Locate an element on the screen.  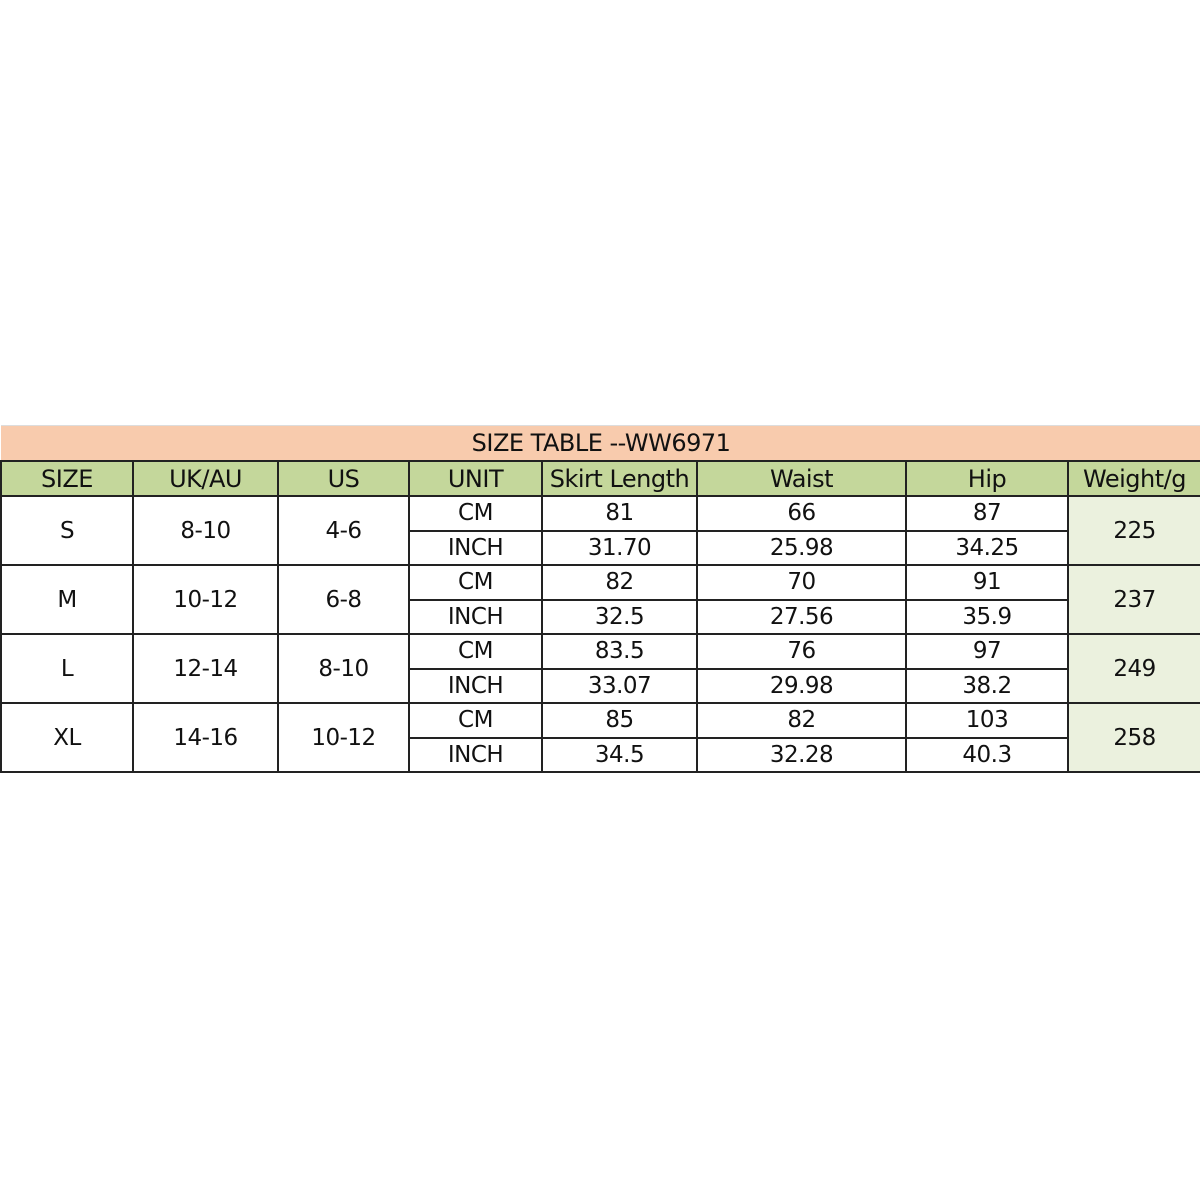
skirt-length-cell: 85 is located at coordinates (619, 720).